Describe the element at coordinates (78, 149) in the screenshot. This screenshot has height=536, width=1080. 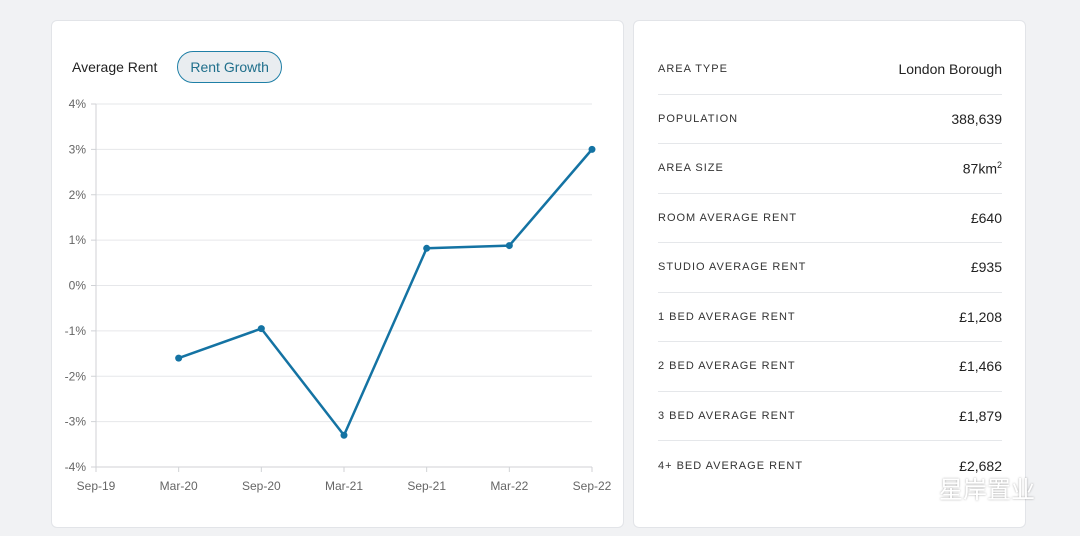
I see `y-tick-label: 3%` at that location.